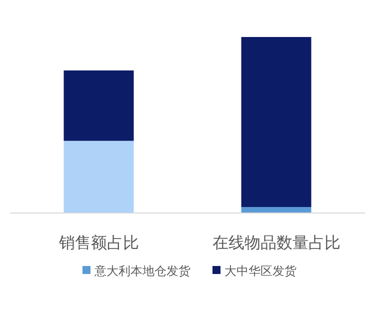  Describe the element at coordinates (98, 242) in the screenshot. I see `x-tick-label: 销售额占比` at that location.